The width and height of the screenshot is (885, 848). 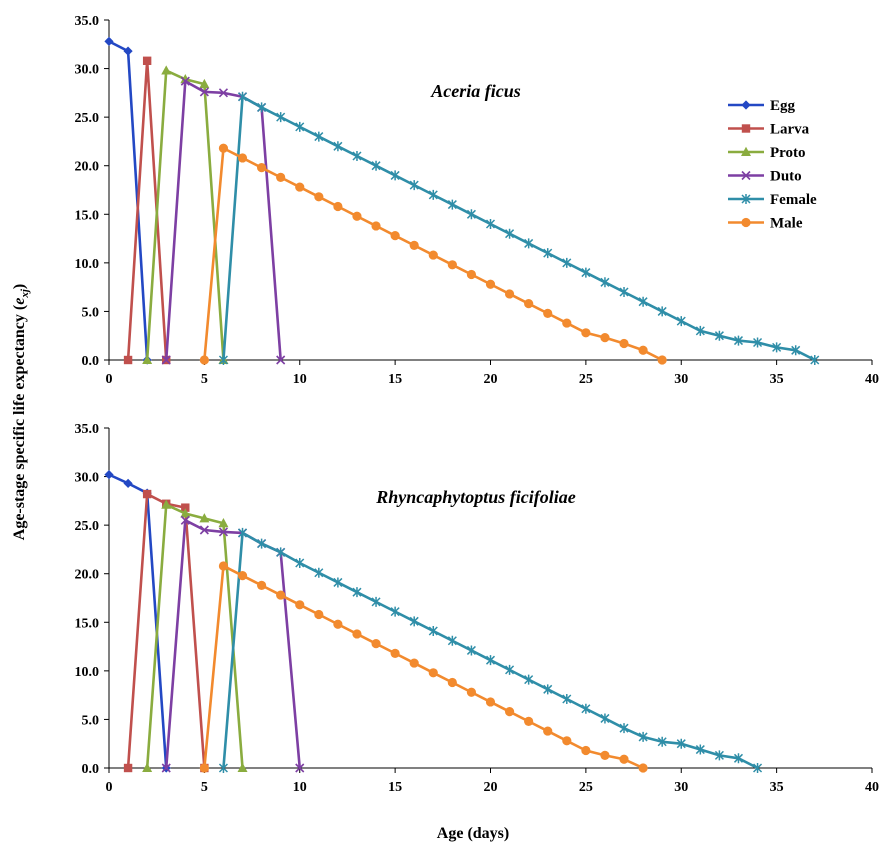 I want to click on y-tick-label: 10.0, so click(x=87, y=264).